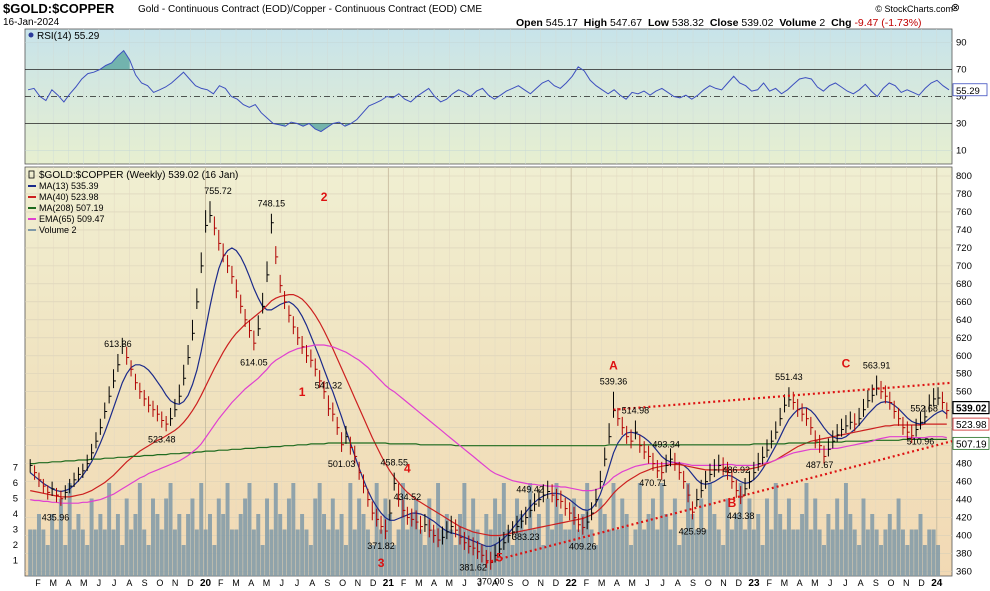  Describe the element at coordinates (15, 514) in the screenshot. I see `volume-y-tick-label: 4` at that location.